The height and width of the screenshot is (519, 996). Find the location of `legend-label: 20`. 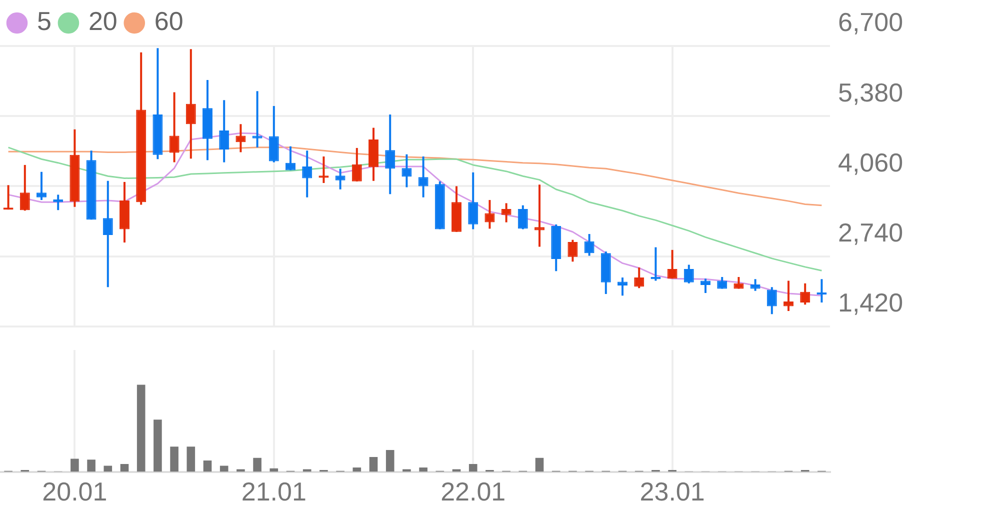

legend-label: 20 is located at coordinates (103, 21).